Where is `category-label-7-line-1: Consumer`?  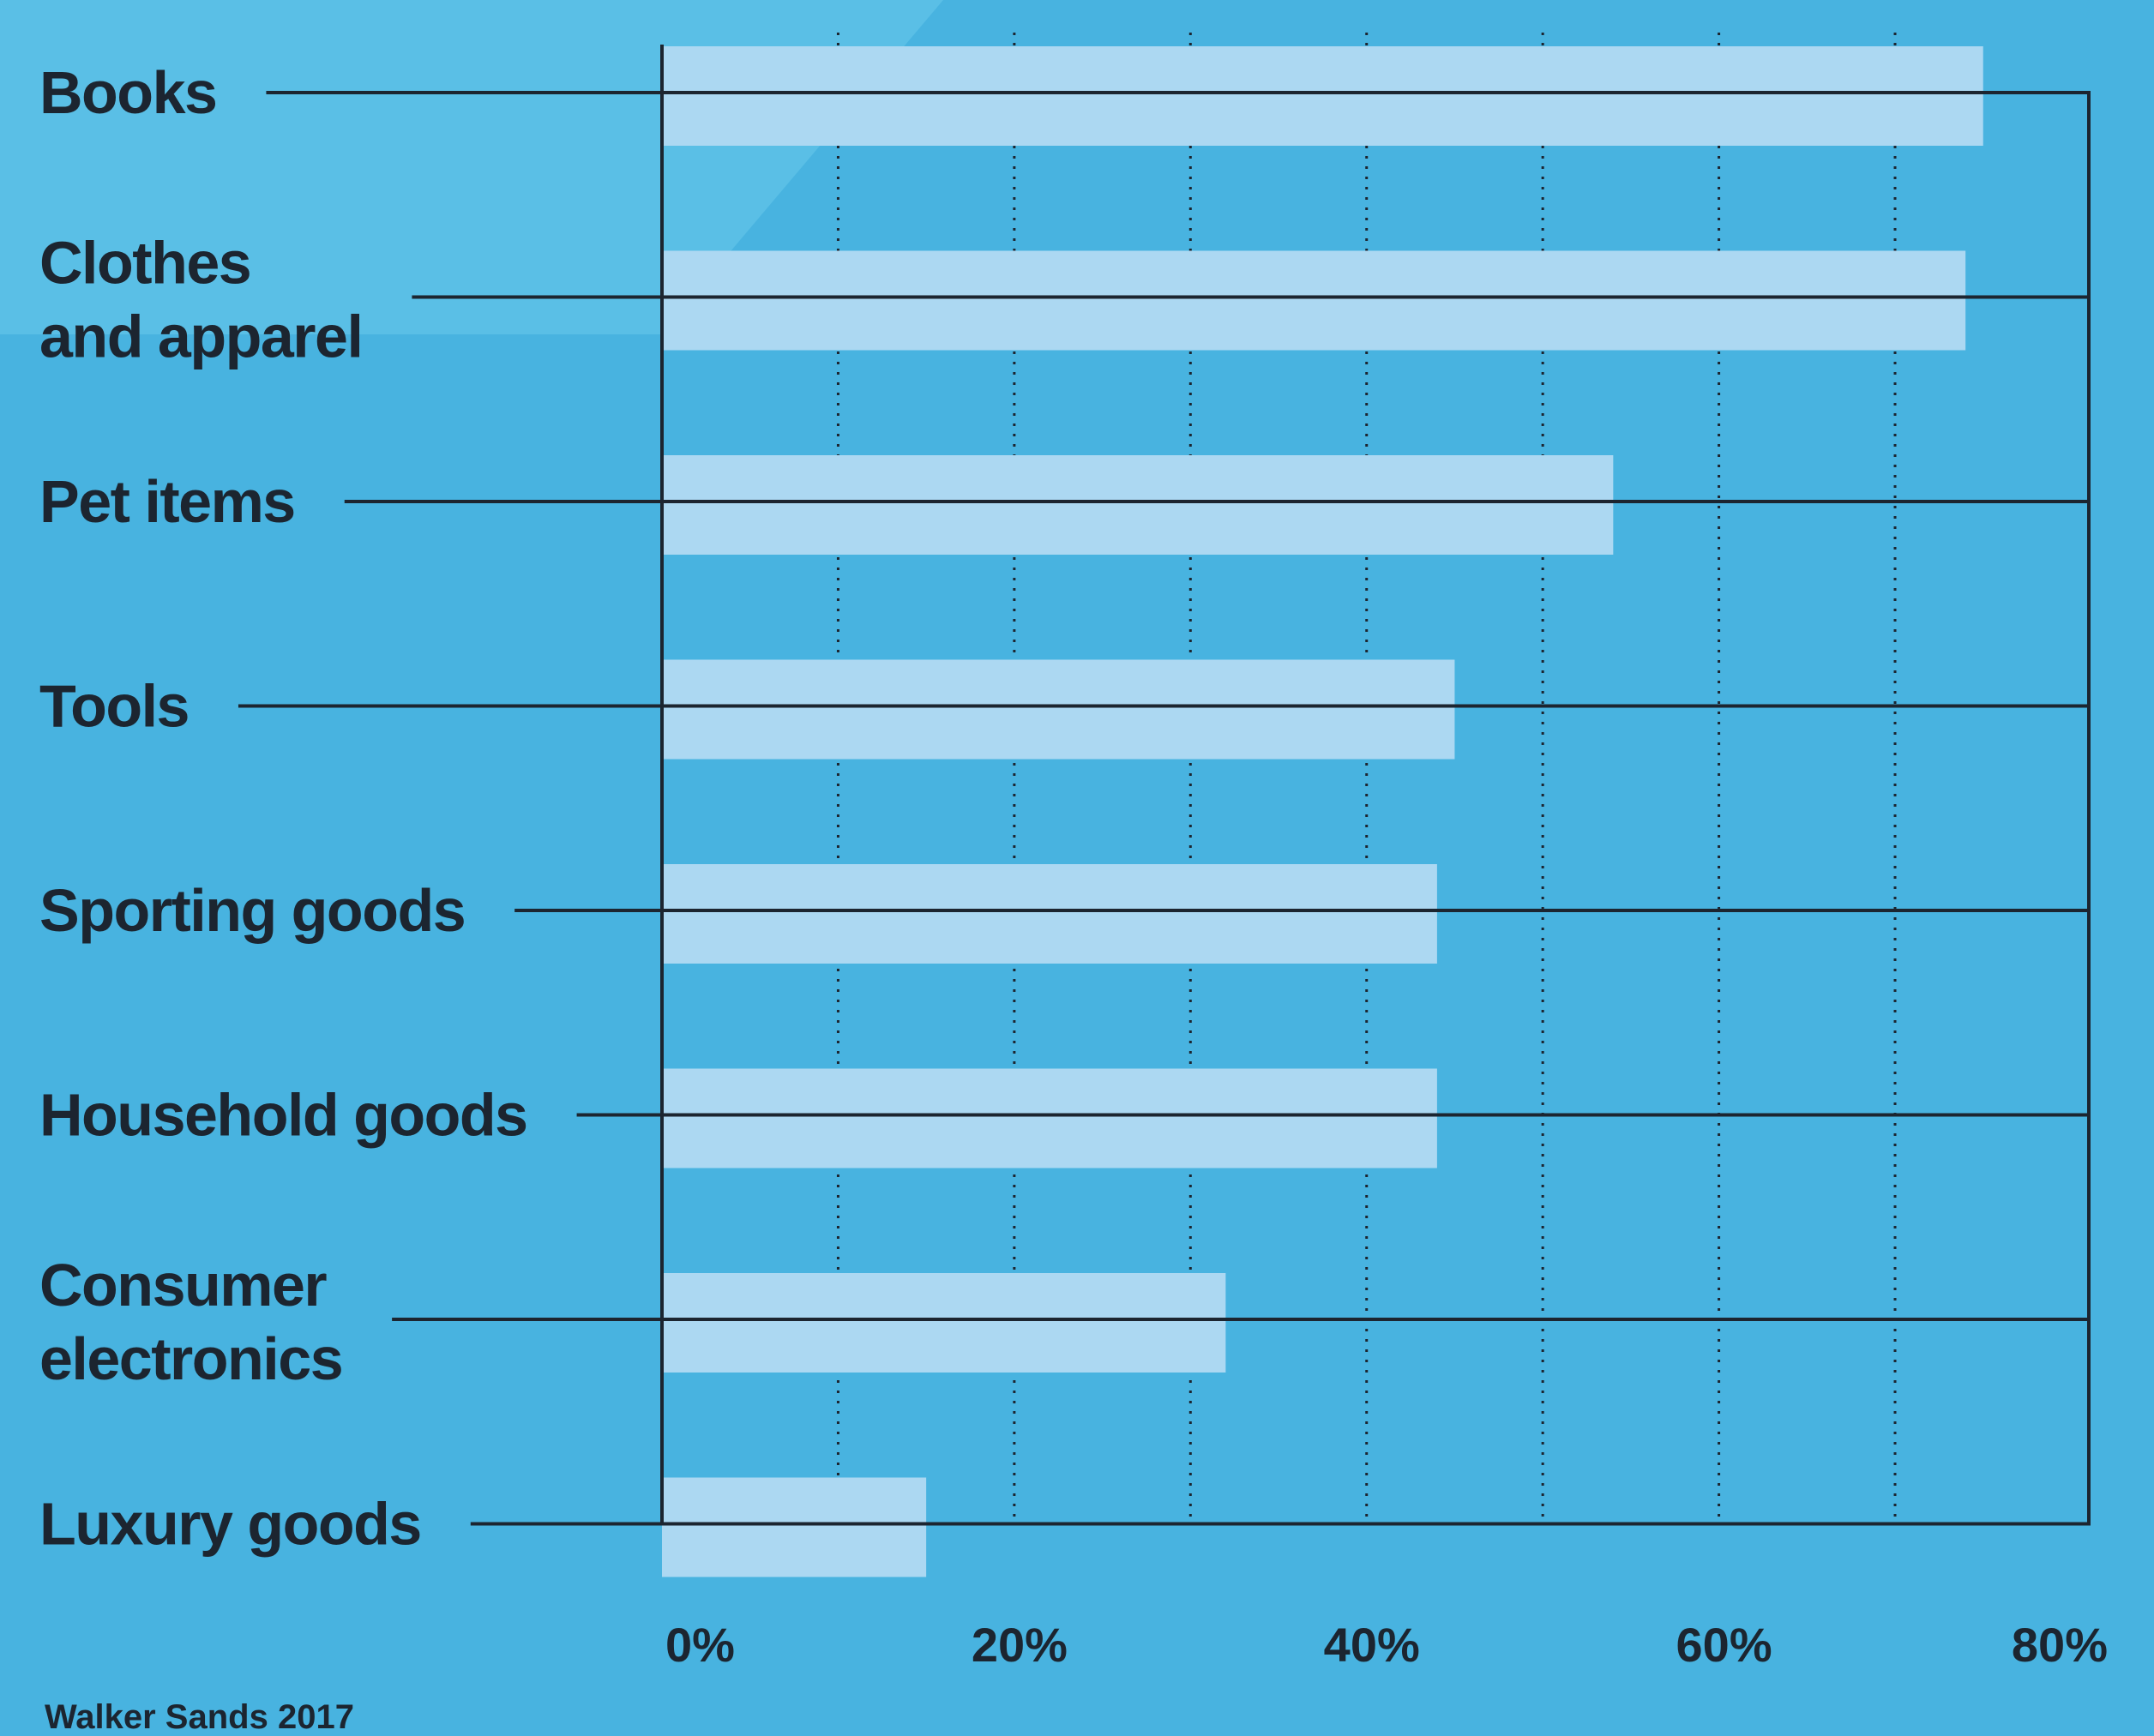 category-label-7-line-1: Consumer is located at coordinates (183, 1285).